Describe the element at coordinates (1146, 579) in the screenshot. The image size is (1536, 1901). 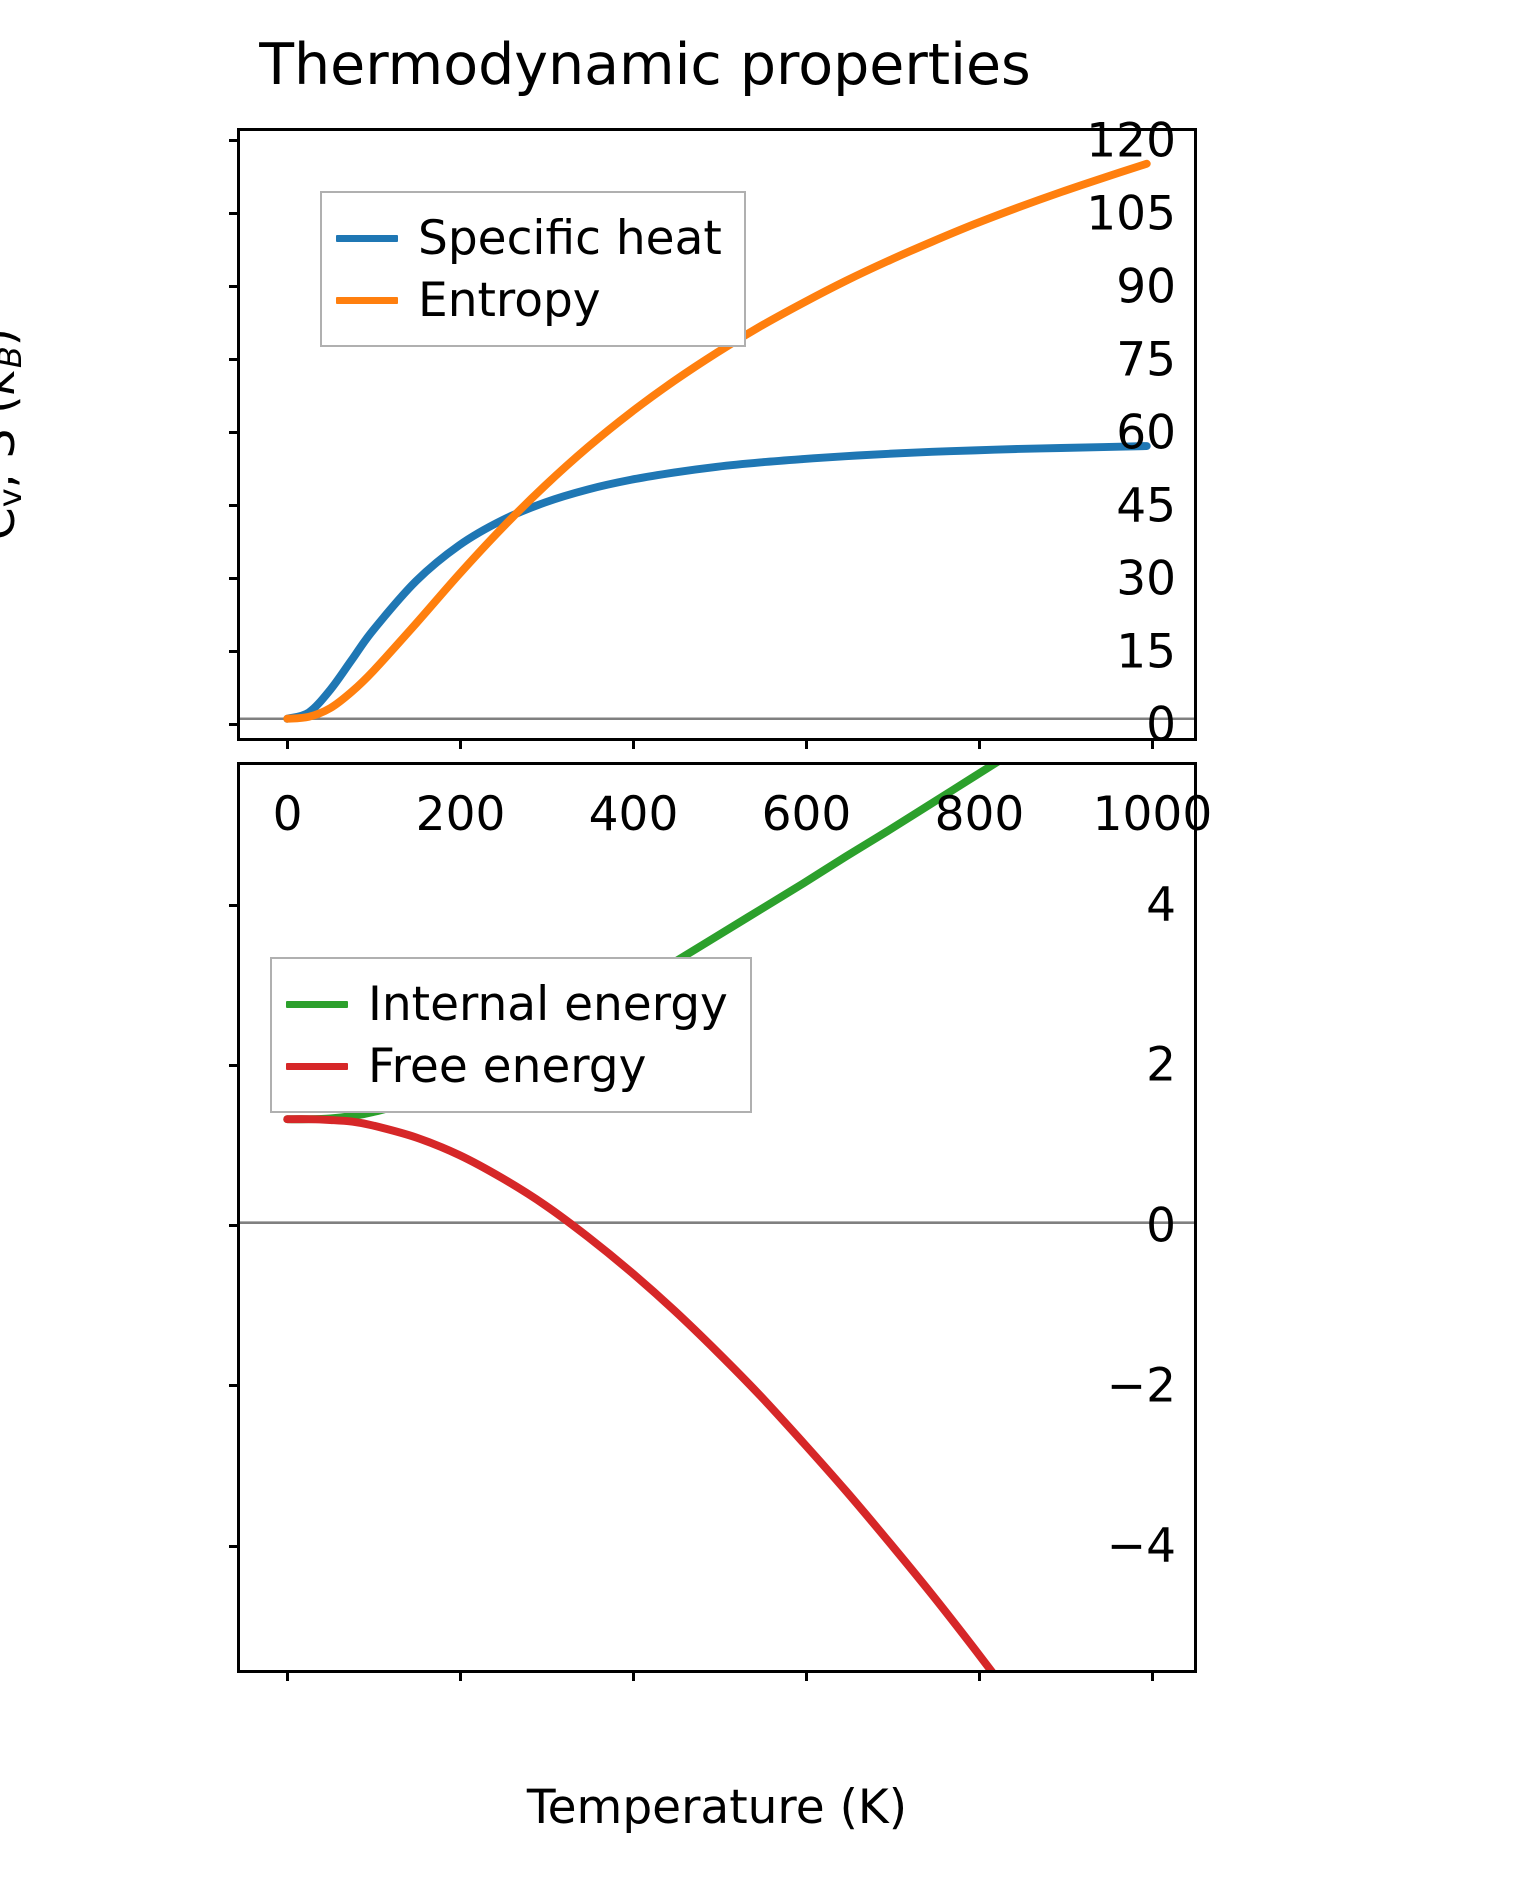
I see `y-tick-label: 30` at that location.